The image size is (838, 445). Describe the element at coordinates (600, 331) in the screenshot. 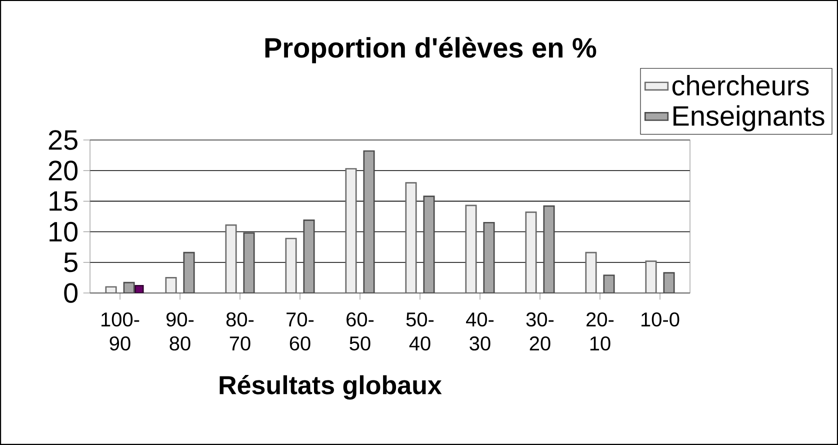

I see `x-tick-label: 20-10` at that location.